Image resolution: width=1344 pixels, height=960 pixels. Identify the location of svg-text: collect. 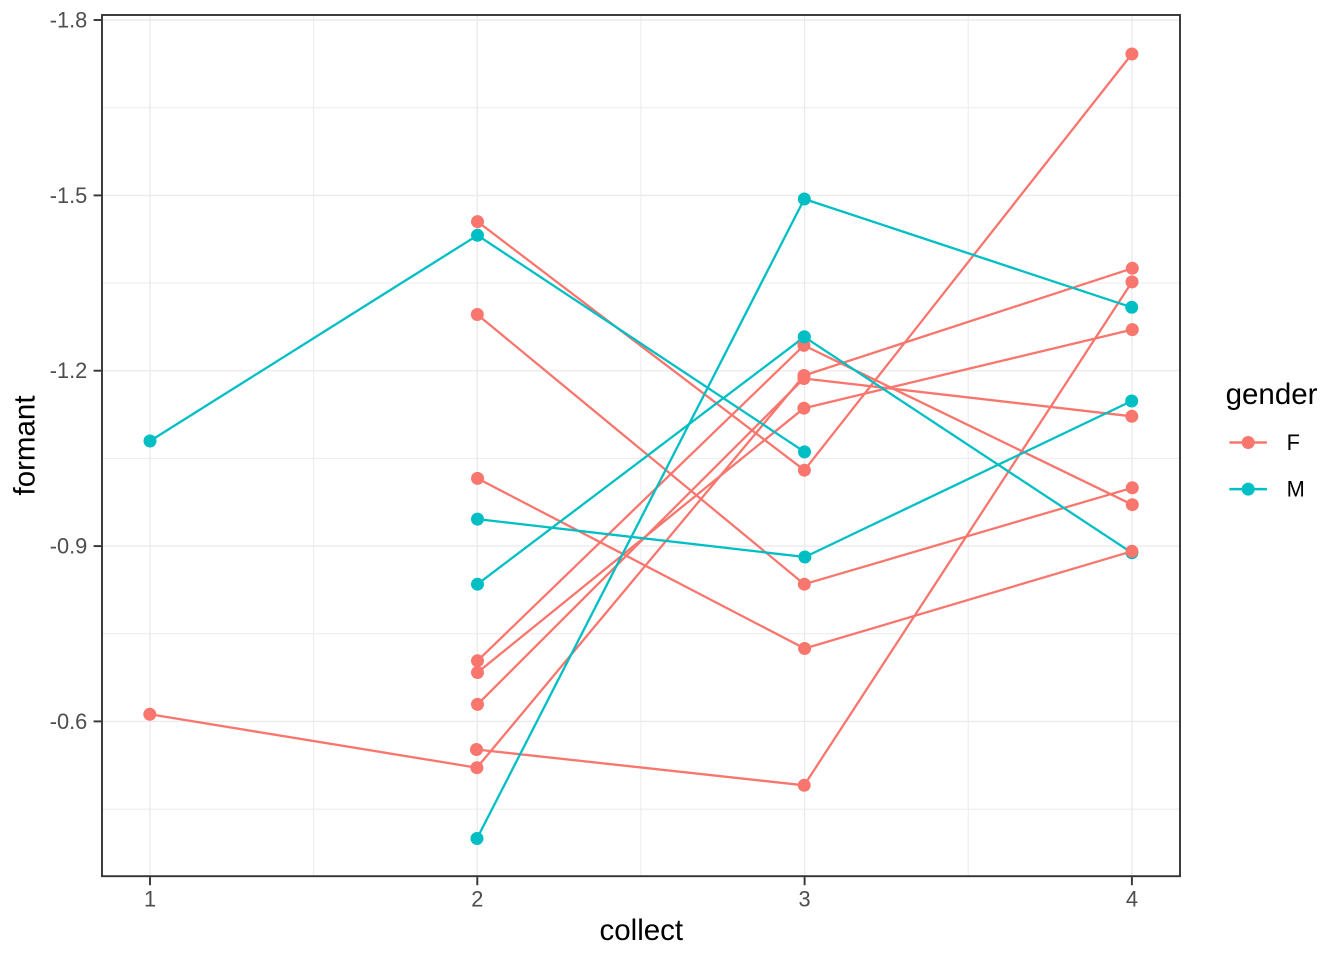
(641, 930).